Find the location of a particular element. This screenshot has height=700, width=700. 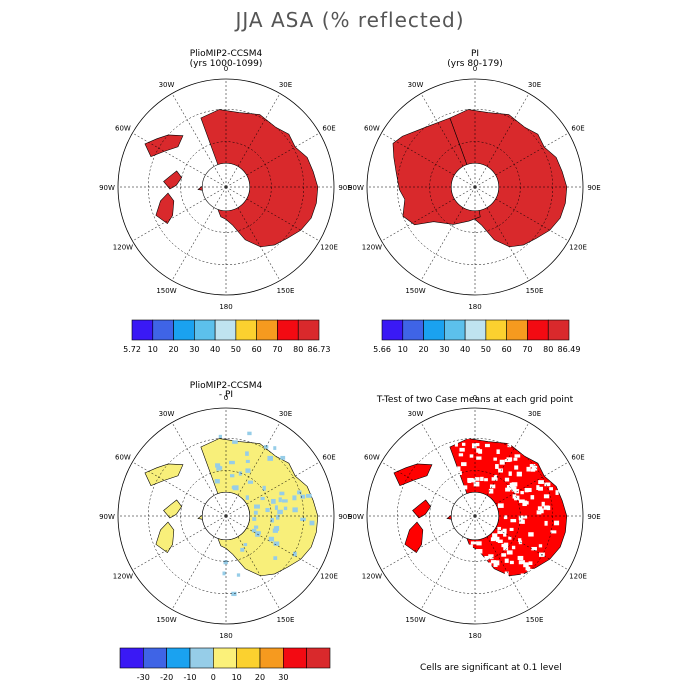

longitude-label: 30E is located at coordinates (534, 414).